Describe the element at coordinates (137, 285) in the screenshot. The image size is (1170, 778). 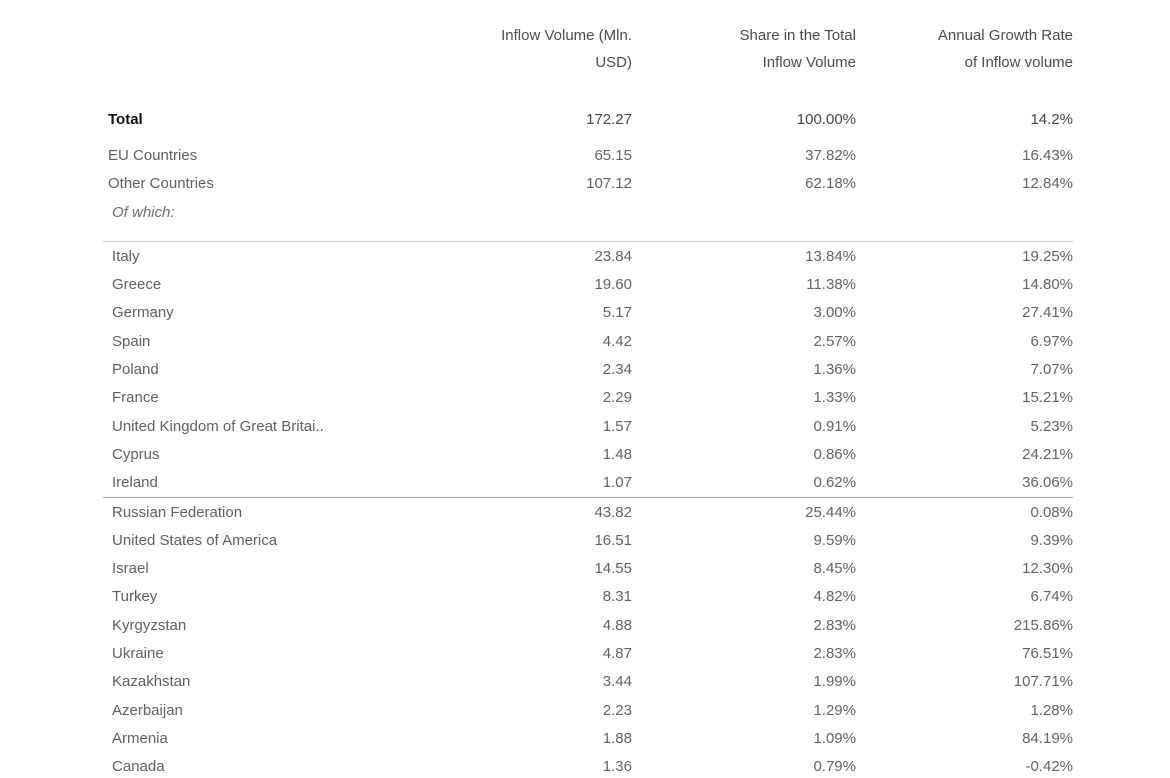
I see `row-label: Greece` at that location.